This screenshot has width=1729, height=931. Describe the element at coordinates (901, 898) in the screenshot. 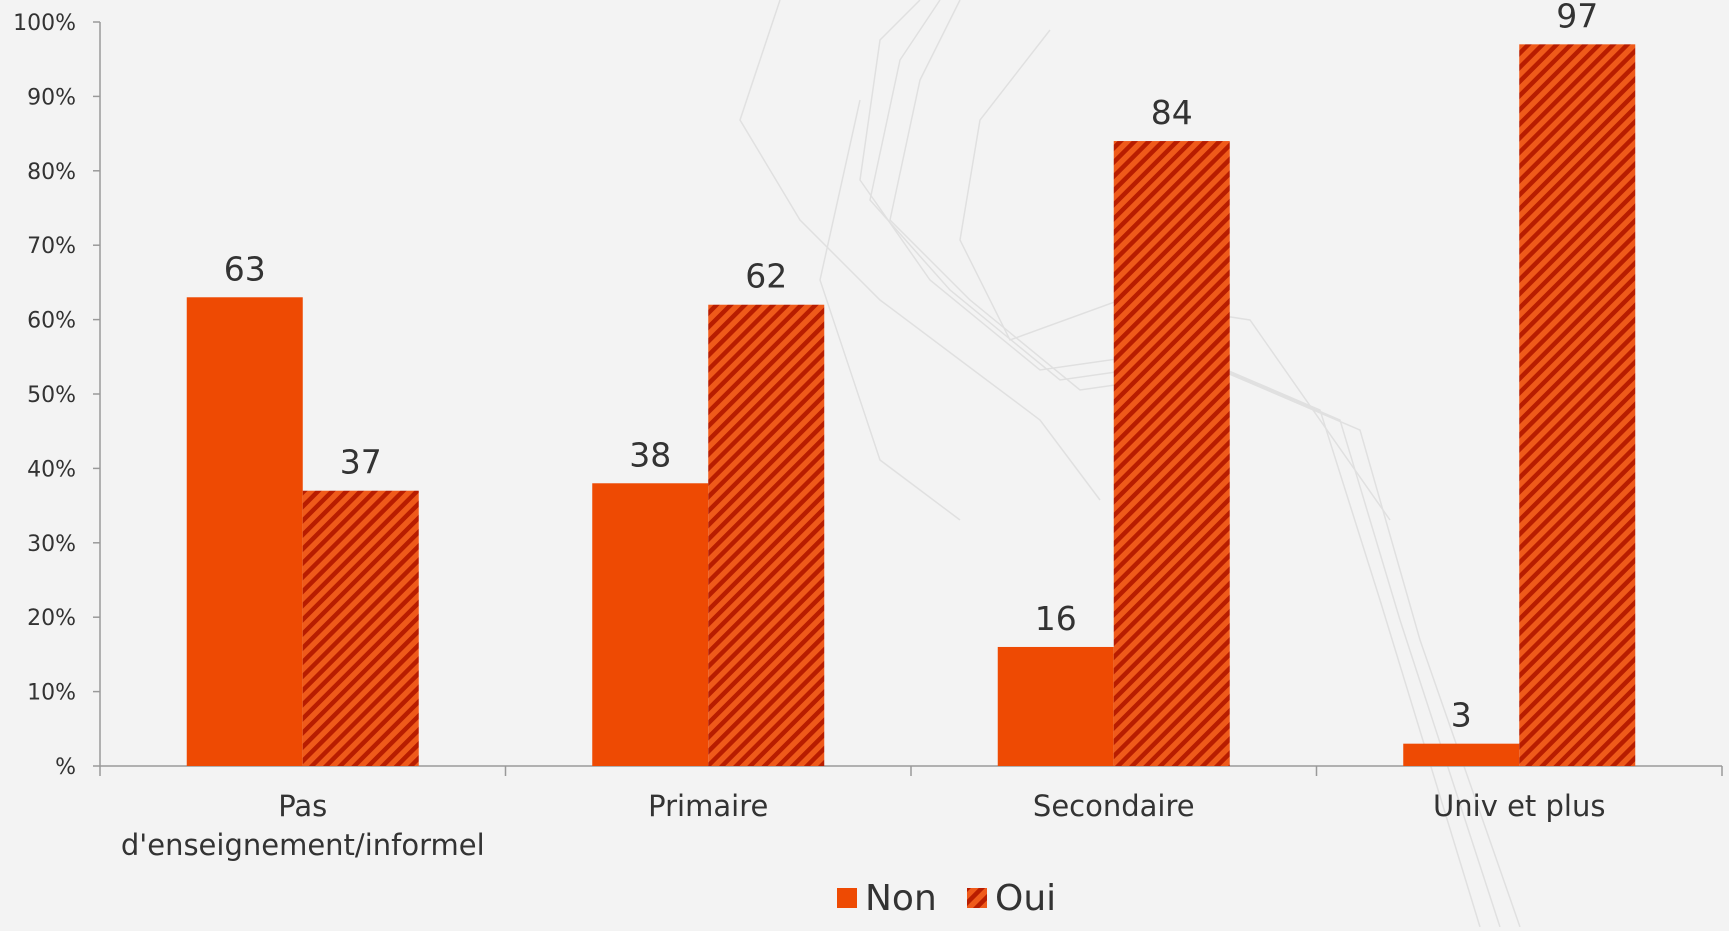

I see `legend-label-non: Non` at that location.